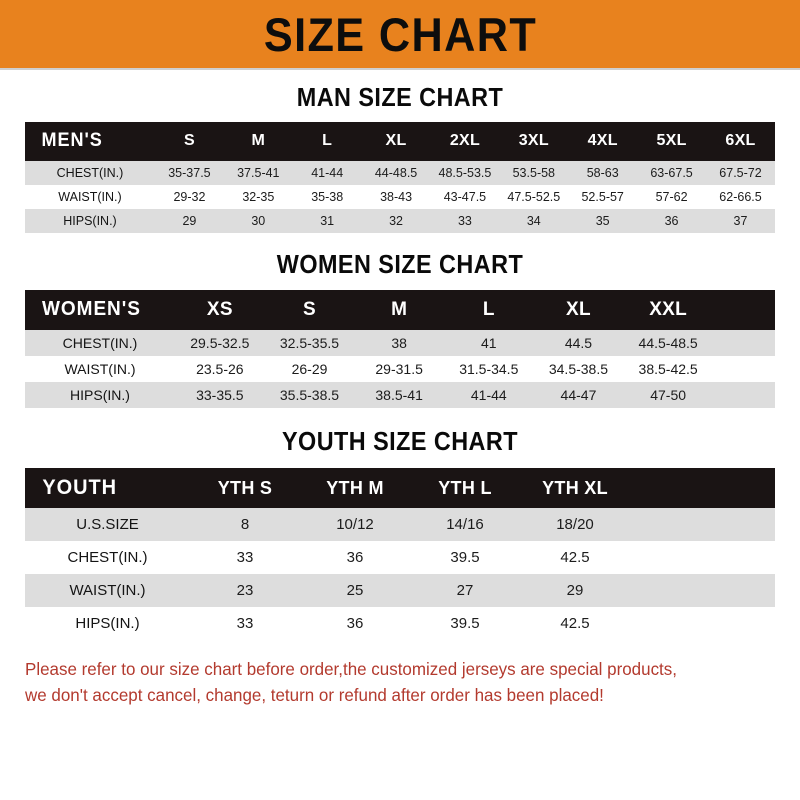 This screenshot has height=800, width=800. Describe the element at coordinates (578, 395) in the screenshot. I see `measurement-cell: 44-47` at that location.